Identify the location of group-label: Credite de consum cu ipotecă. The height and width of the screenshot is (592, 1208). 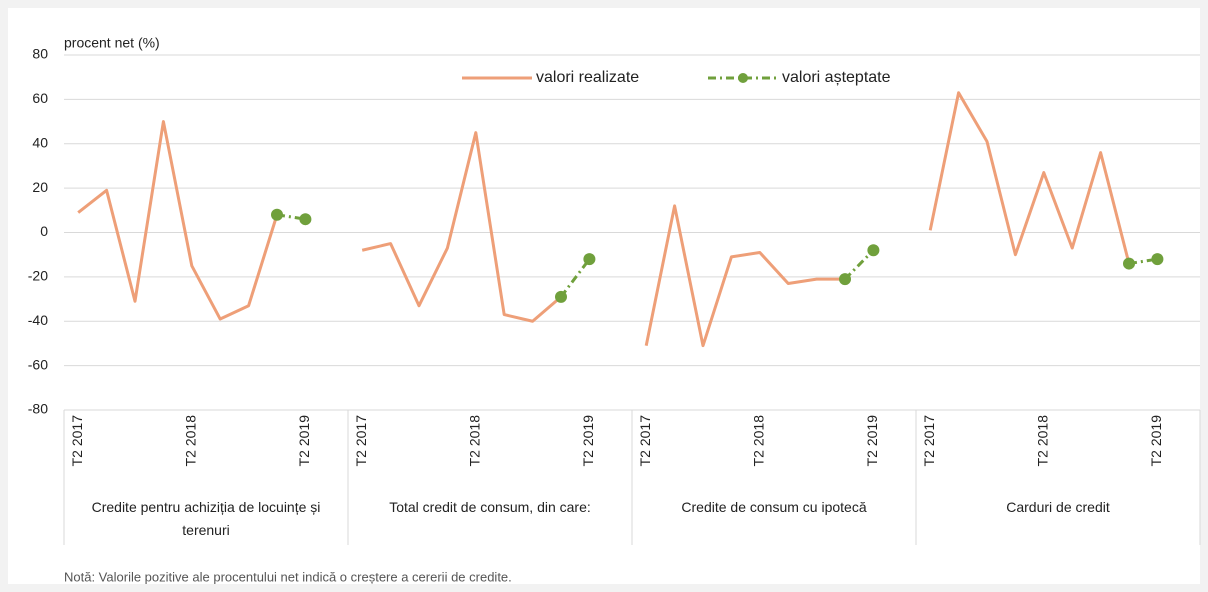
(774, 507).